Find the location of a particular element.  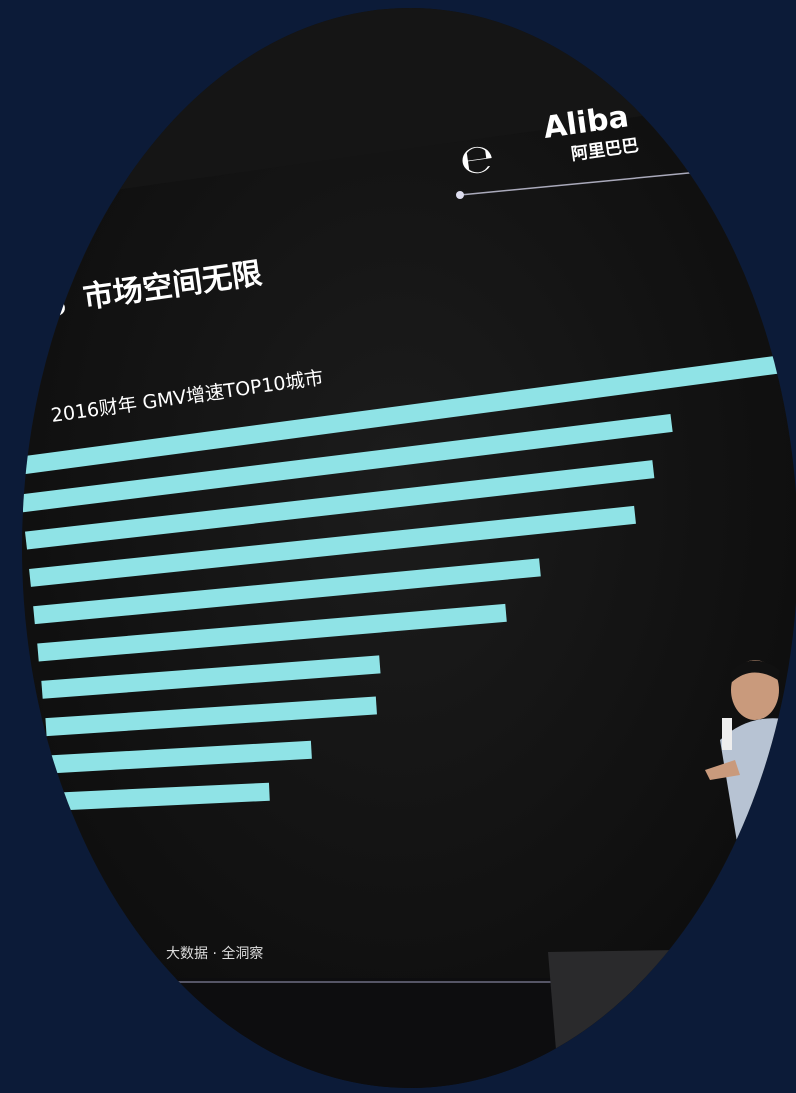

logo-mark: ℮ is located at coordinates (477, 160).